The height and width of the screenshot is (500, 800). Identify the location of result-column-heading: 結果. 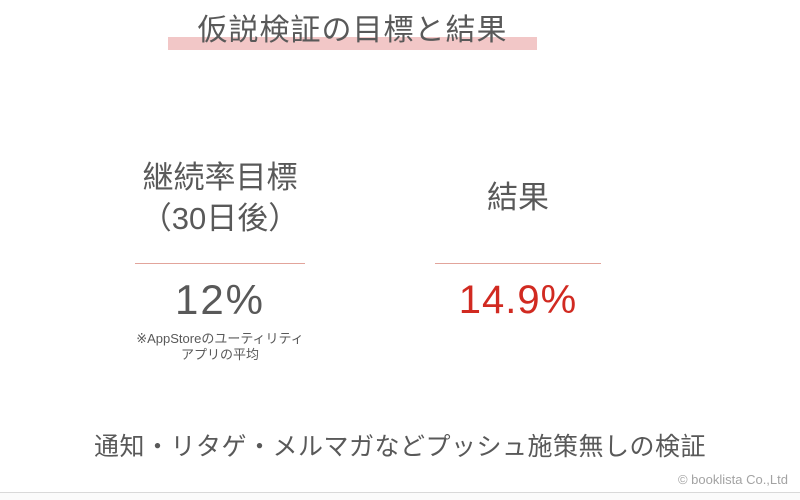
(518, 198).